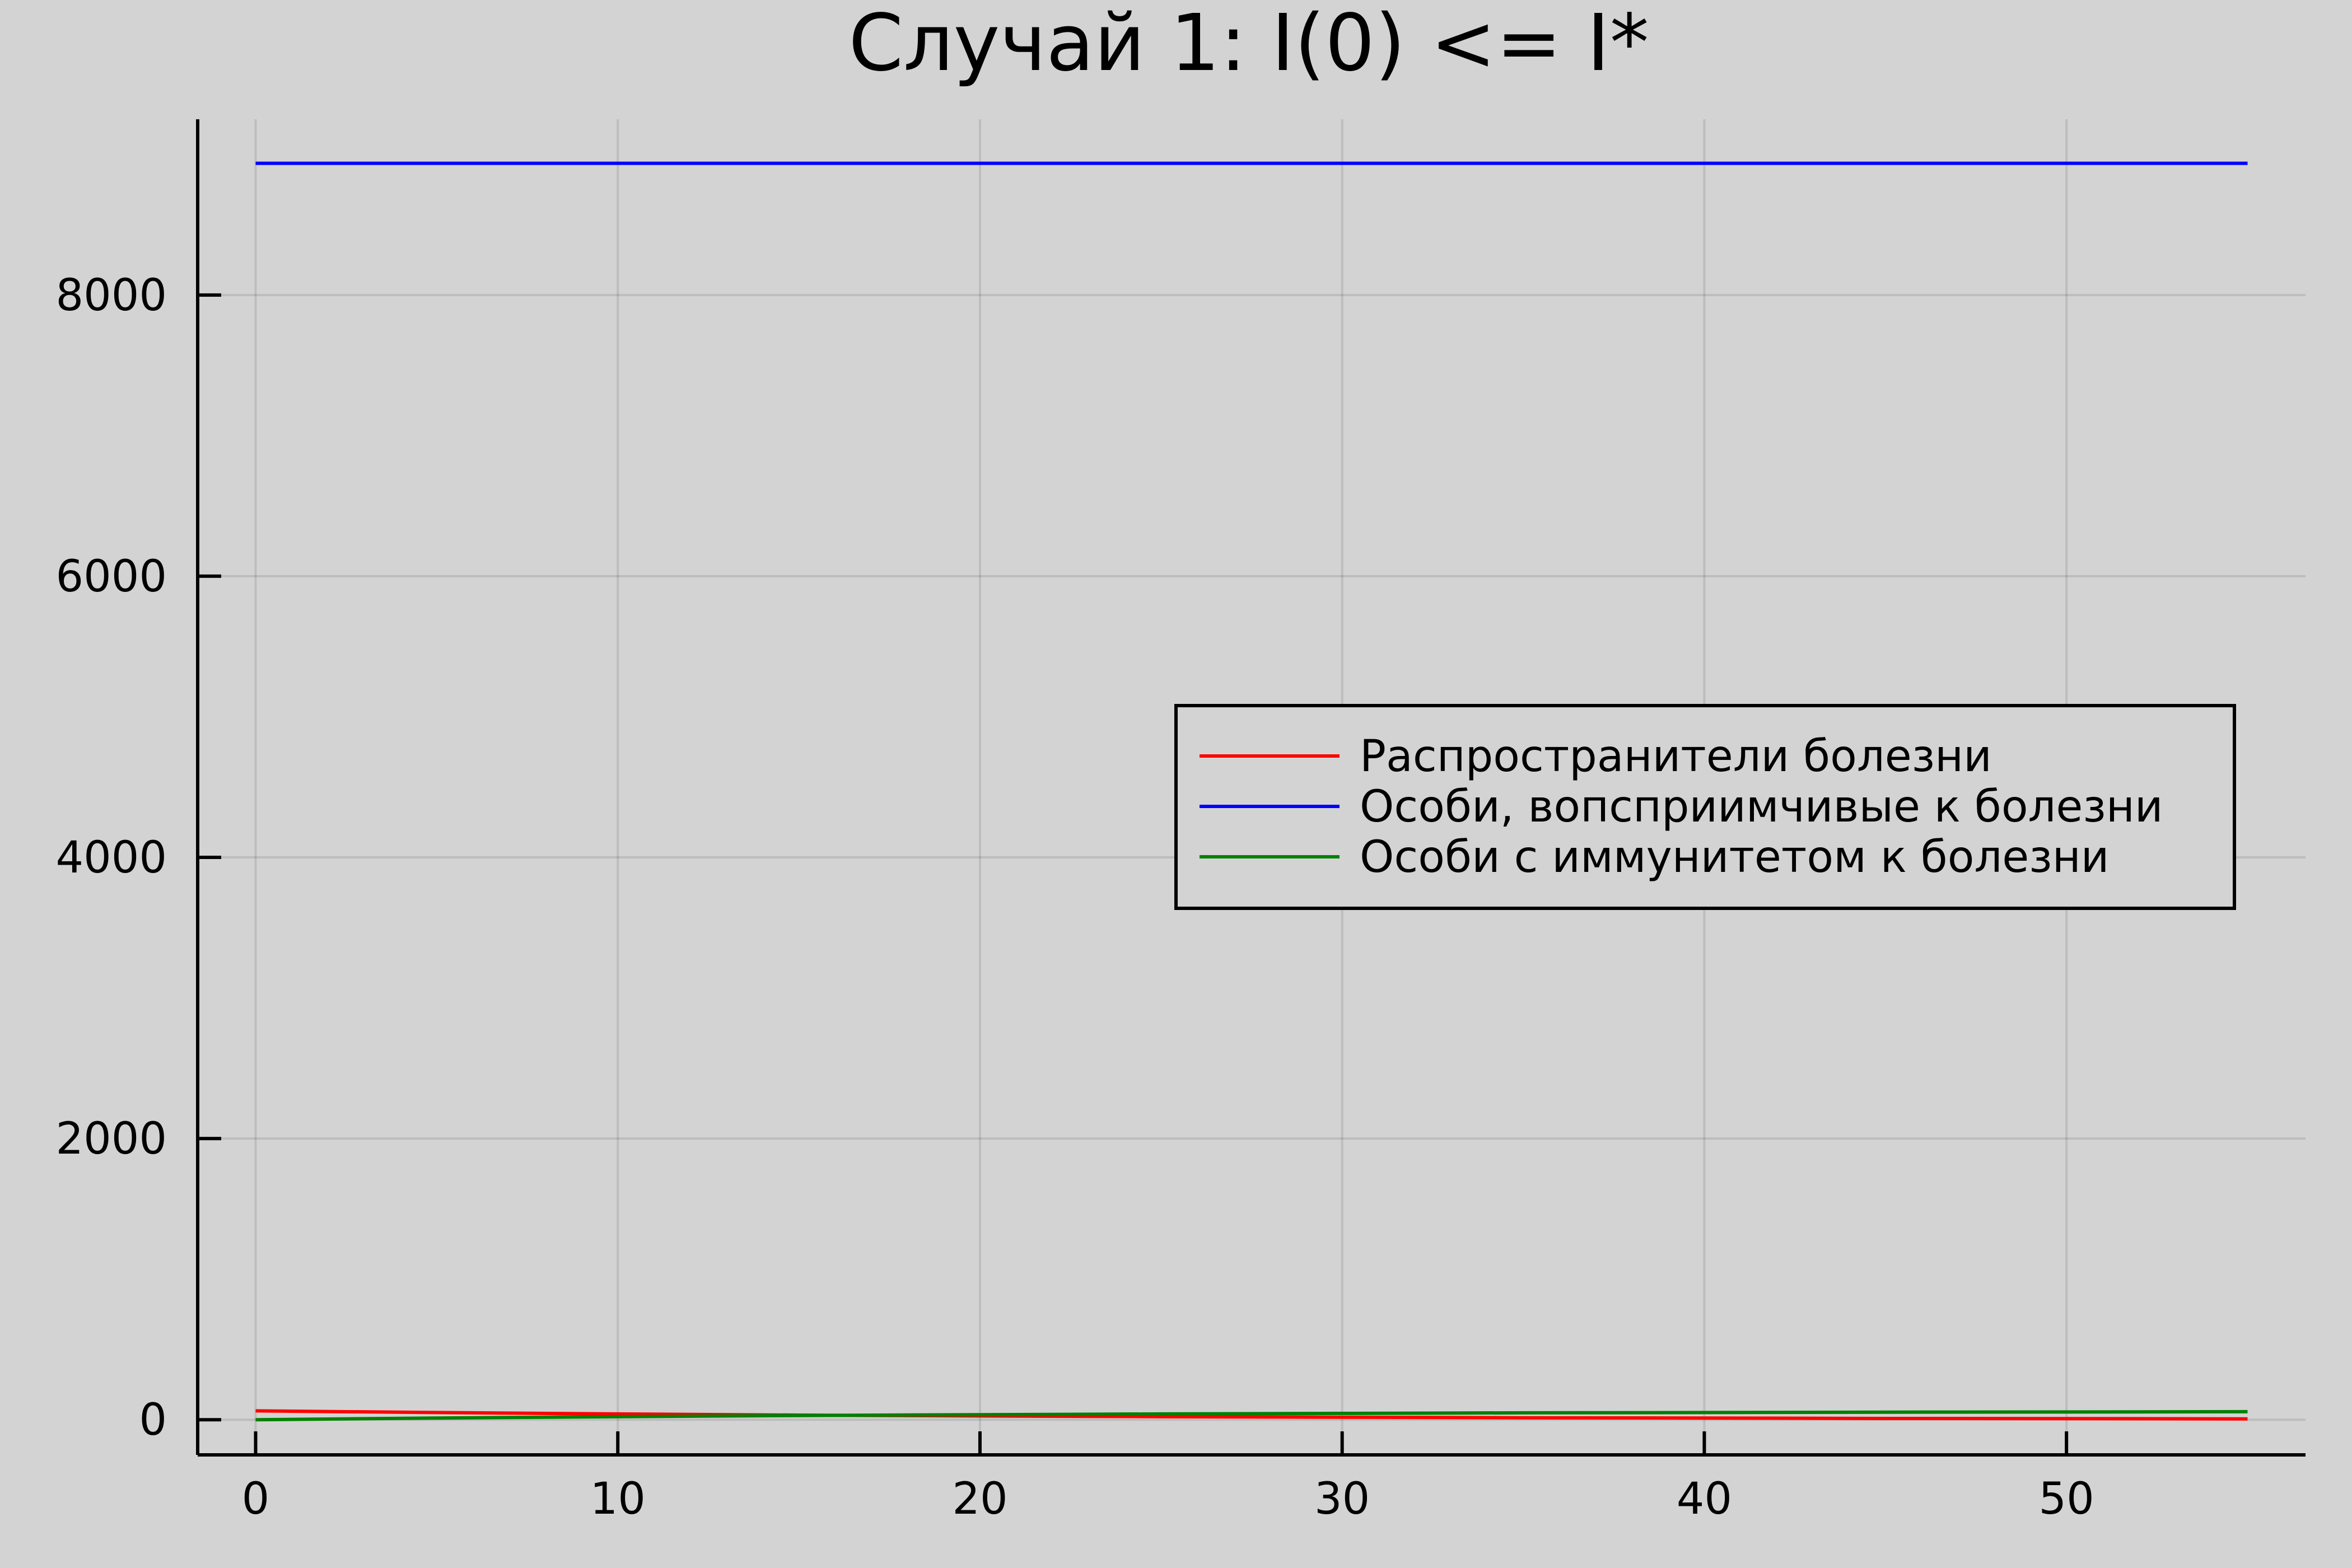  Describe the element at coordinates (111, 858) in the screenshot. I see `y-tick-label: 4000` at that location.